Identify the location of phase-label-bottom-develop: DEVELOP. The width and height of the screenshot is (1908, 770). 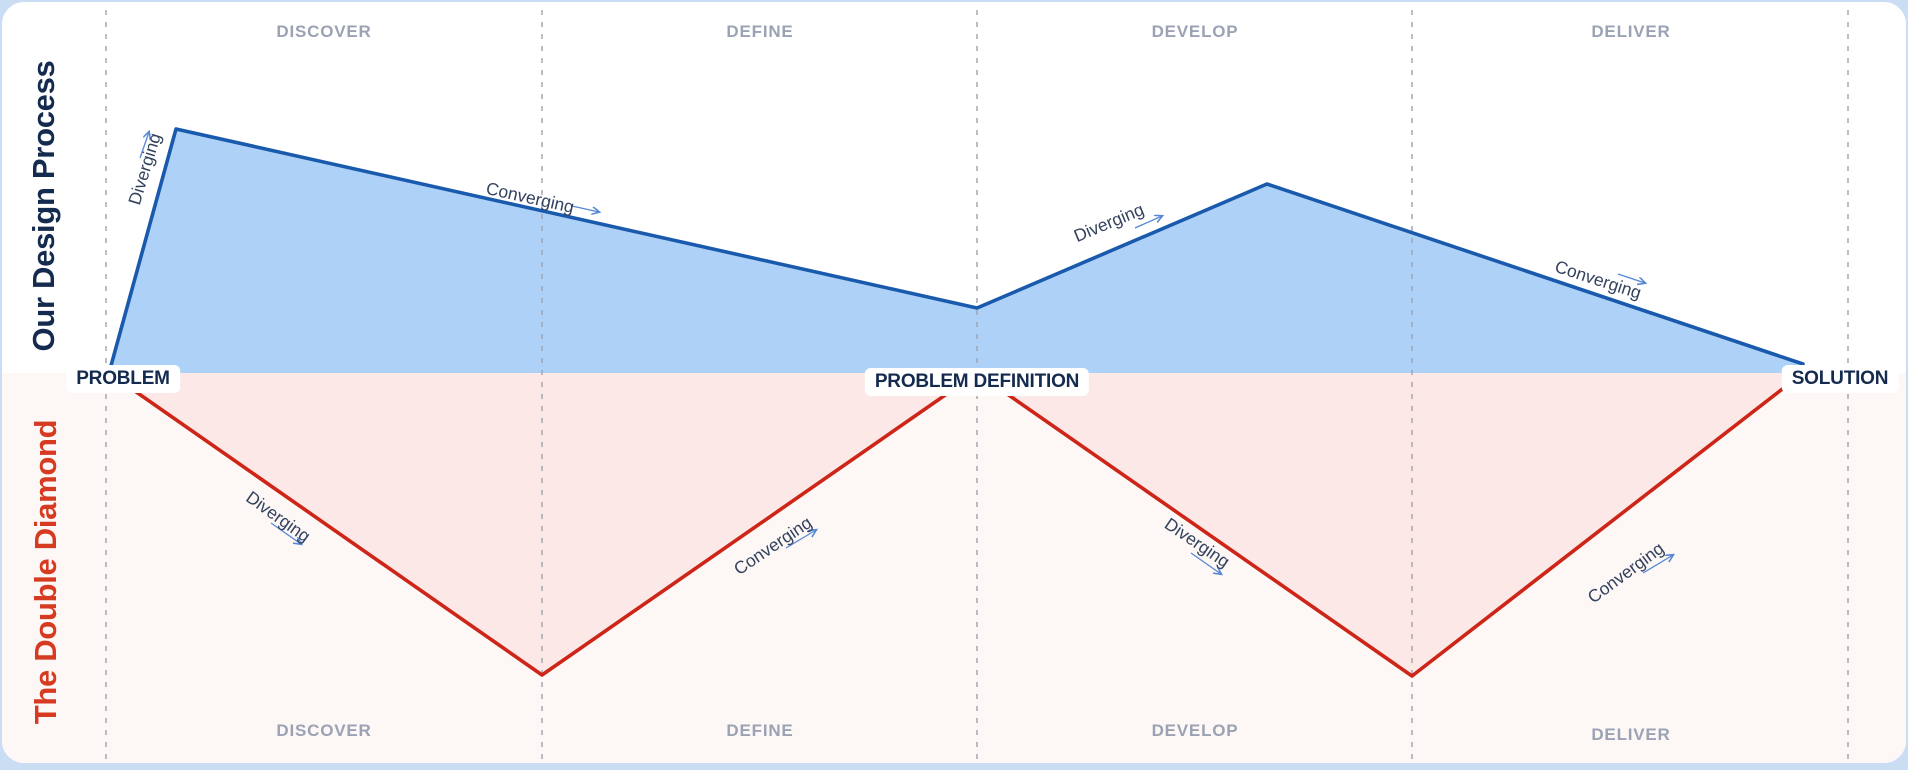
(1195, 730).